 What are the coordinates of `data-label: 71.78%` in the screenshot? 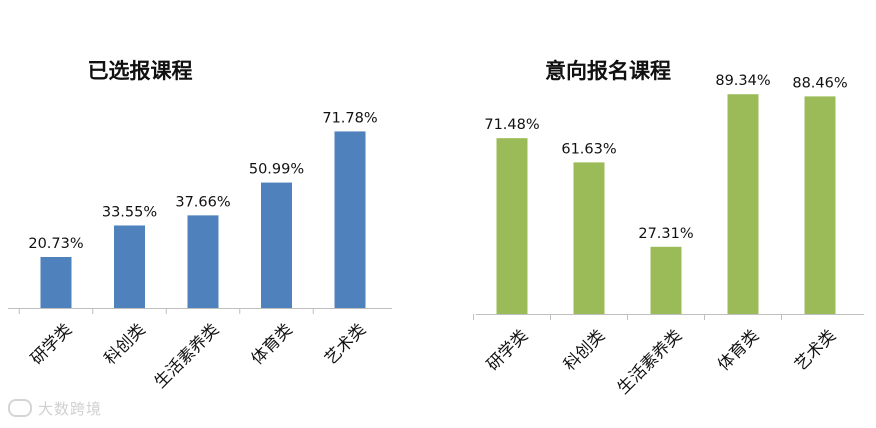 It's located at (349, 118).